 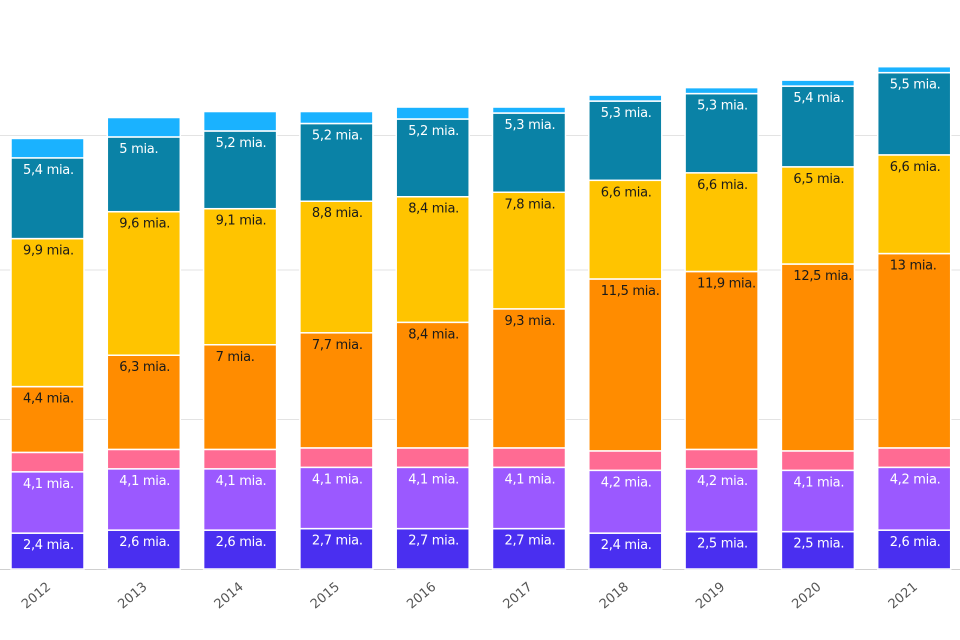 I want to click on data-label: 11,9 mia., so click(x=726, y=283).